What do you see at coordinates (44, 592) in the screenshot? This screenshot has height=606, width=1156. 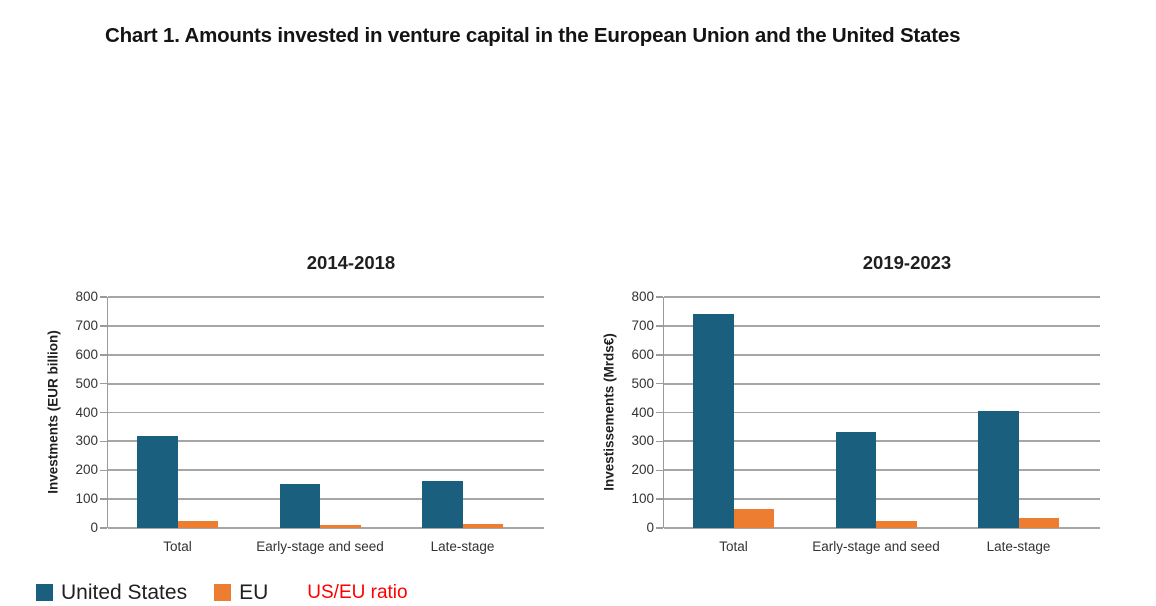 I see `us-legend-swatch` at bounding box center [44, 592].